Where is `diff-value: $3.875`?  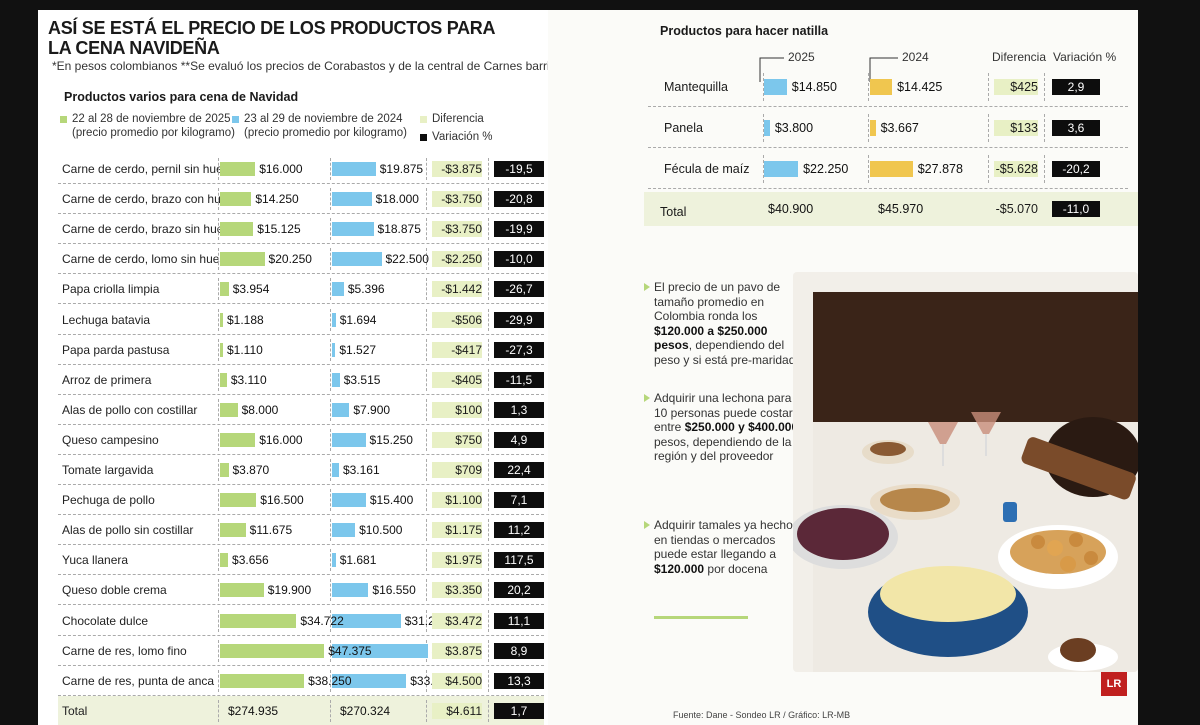
diff-value: $3.875 is located at coordinates (463, 650).